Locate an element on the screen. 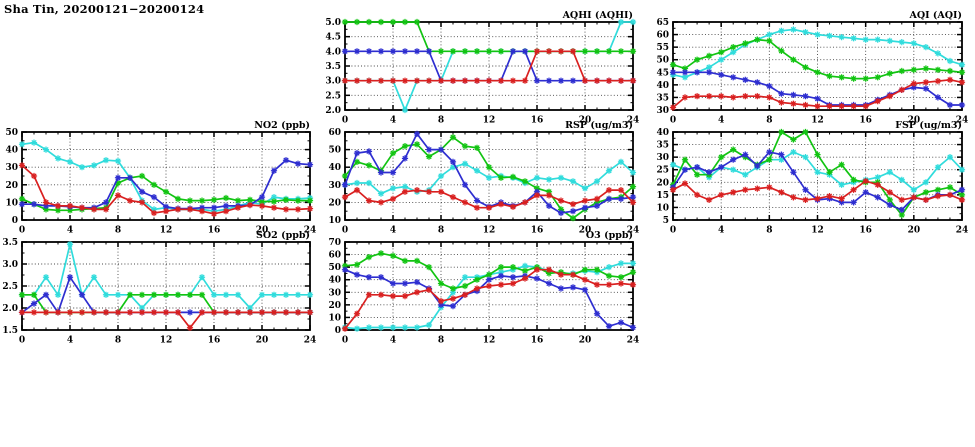 The height and width of the screenshot is (447, 975). y-tick-label: 65 is located at coordinates (662, 23).